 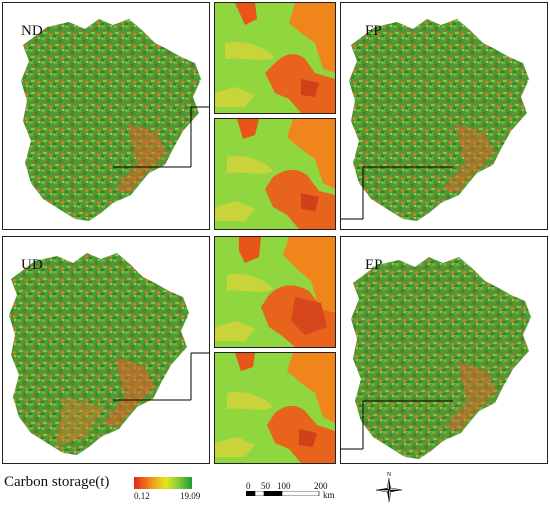 What do you see at coordinates (57, 482) in the screenshot?
I see `legend-title: Carbon storage(t)` at bounding box center [57, 482].